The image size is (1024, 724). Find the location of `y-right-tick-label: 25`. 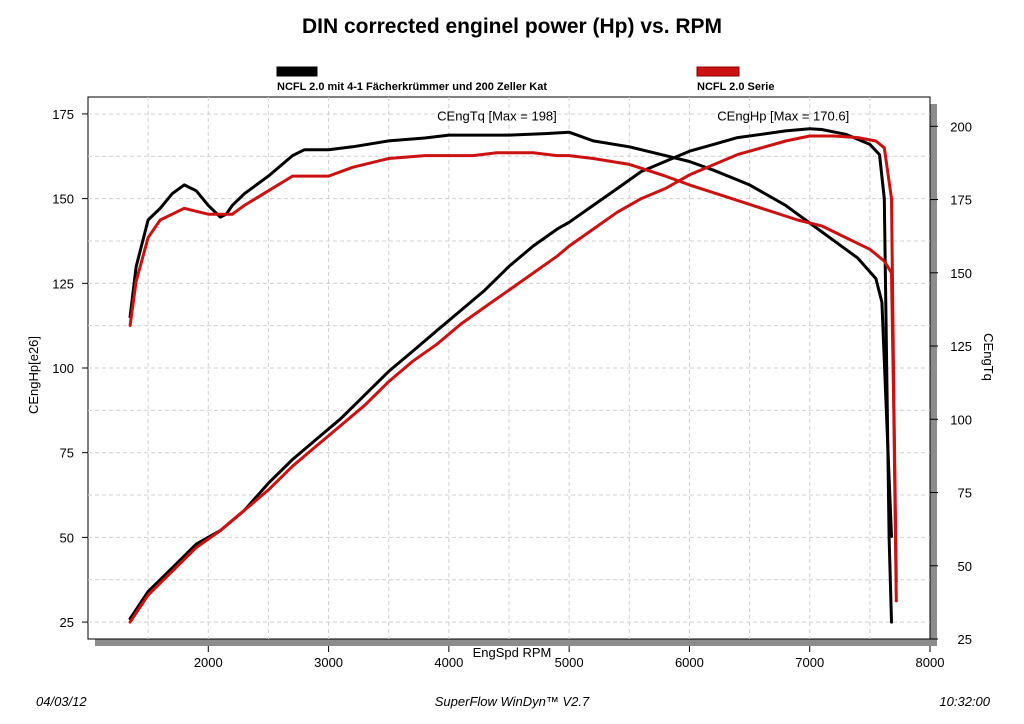

y-right-tick-label: 25 is located at coordinates (965, 639).